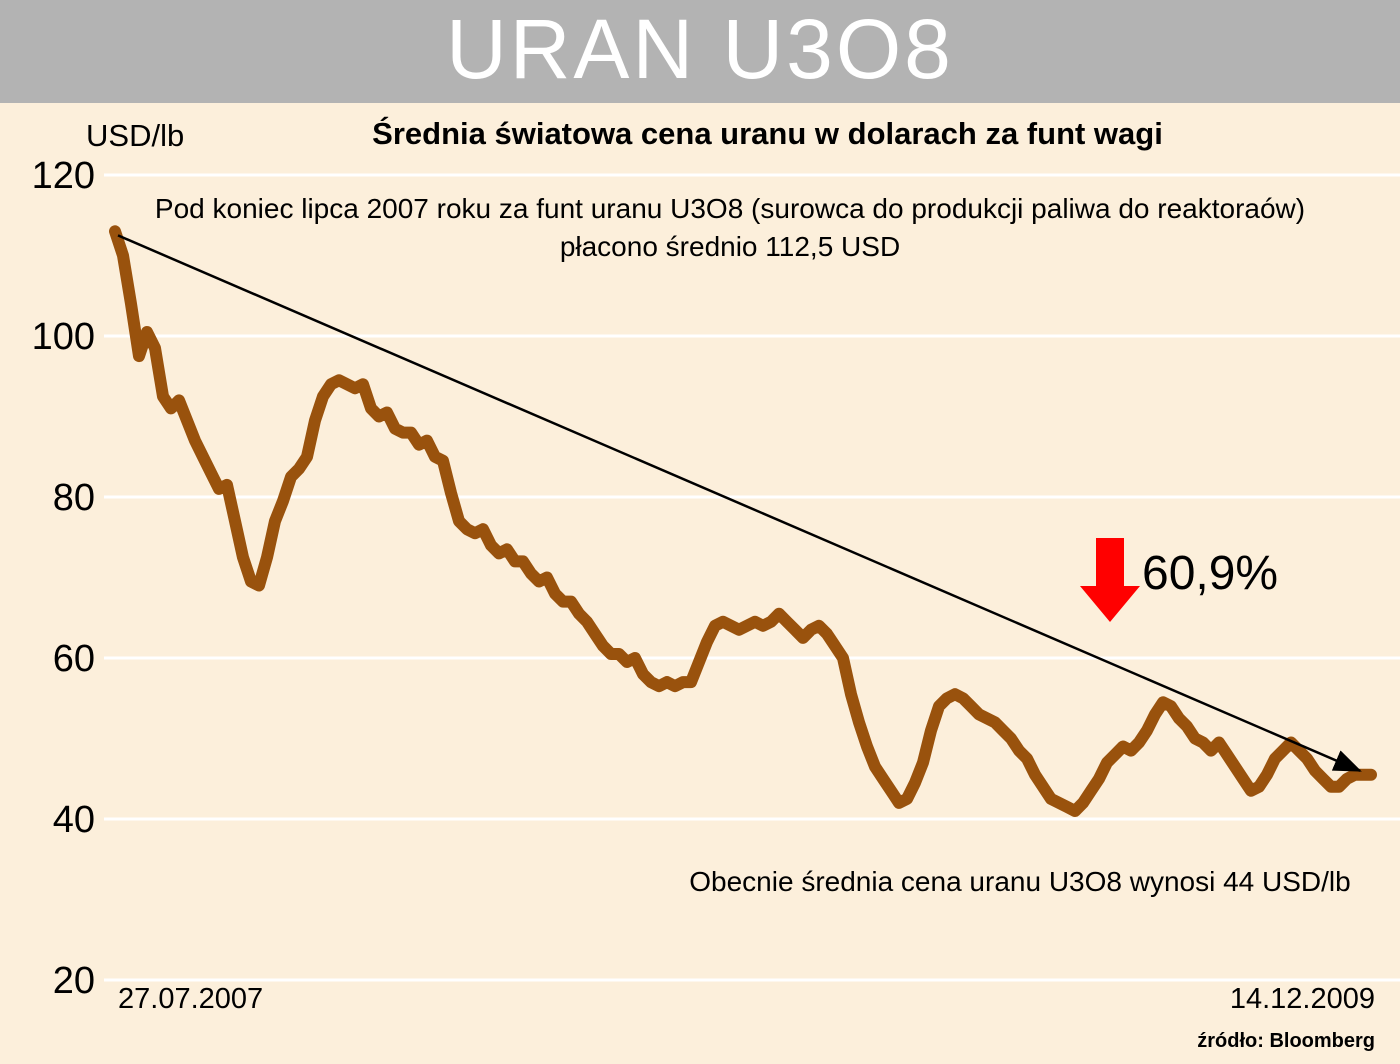 Image resolution: width=1400 pixels, height=1064 pixels. I want to click on header: URAN U3O8, so click(700, 51).